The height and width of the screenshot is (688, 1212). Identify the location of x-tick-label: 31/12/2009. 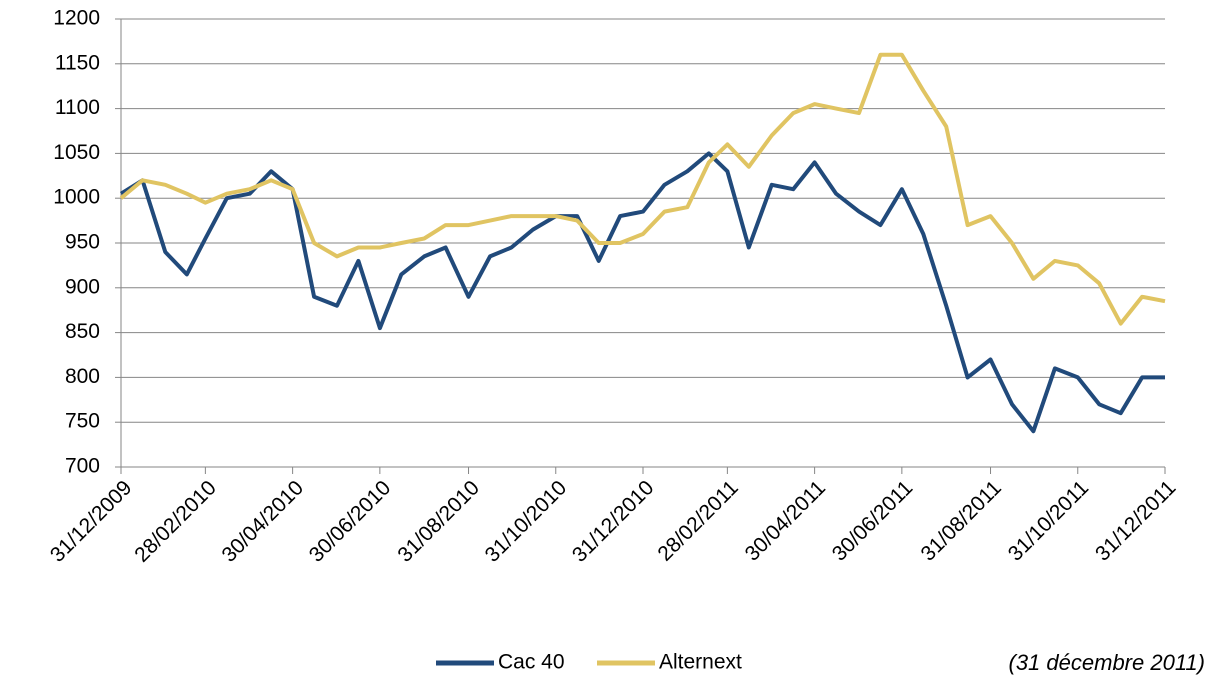
(91, 521).